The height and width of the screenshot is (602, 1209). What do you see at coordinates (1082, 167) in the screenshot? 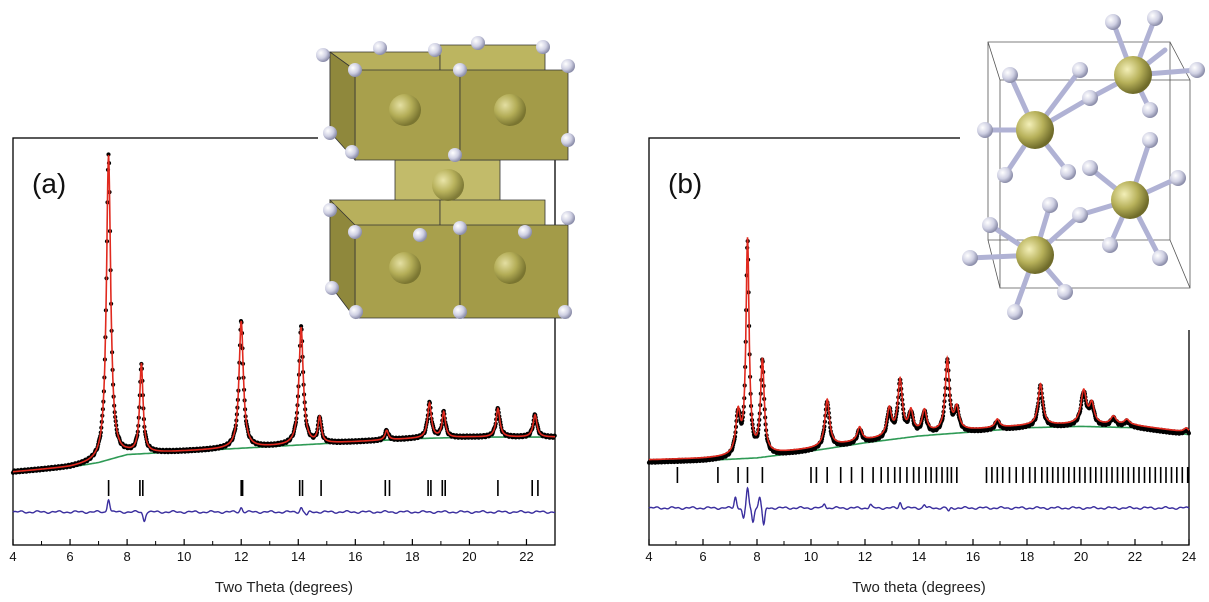
I see `crystal-structure-b` at bounding box center [1082, 167].